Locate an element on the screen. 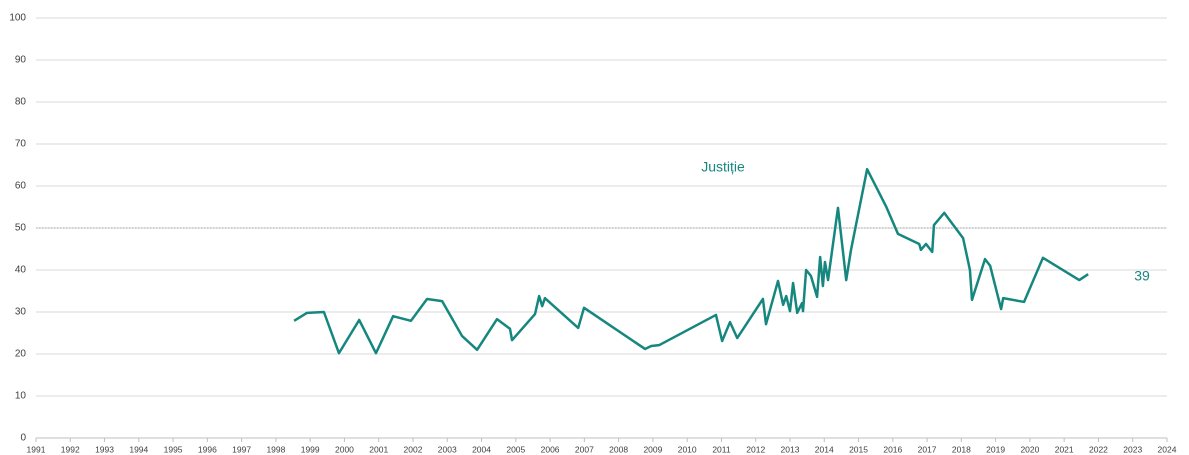 The width and height of the screenshot is (1189, 455). x-tick-label: 2021 is located at coordinates (1064, 449).